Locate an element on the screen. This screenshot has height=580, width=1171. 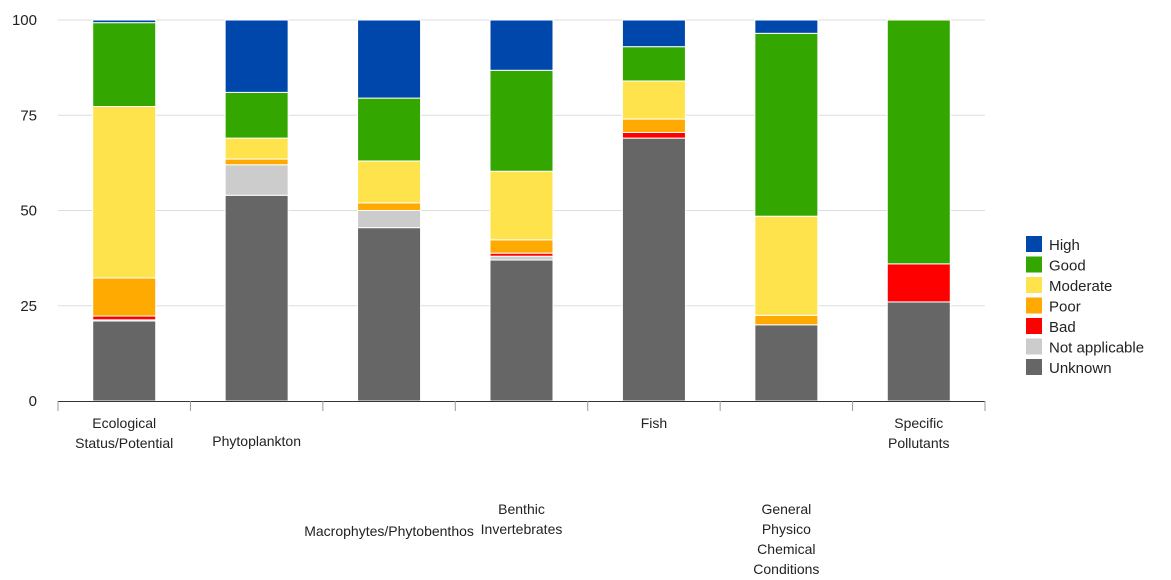
legend-label: Unknown is located at coordinates (1080, 368).